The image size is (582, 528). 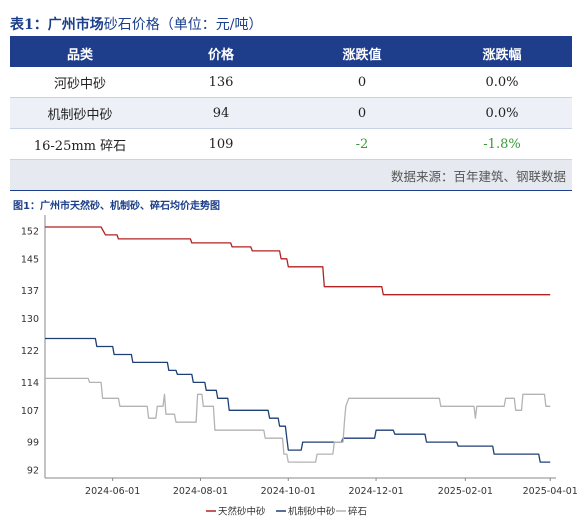 What do you see at coordinates (30, 291) in the screenshot?
I see `y-tick-label: 137` at bounding box center [30, 291].